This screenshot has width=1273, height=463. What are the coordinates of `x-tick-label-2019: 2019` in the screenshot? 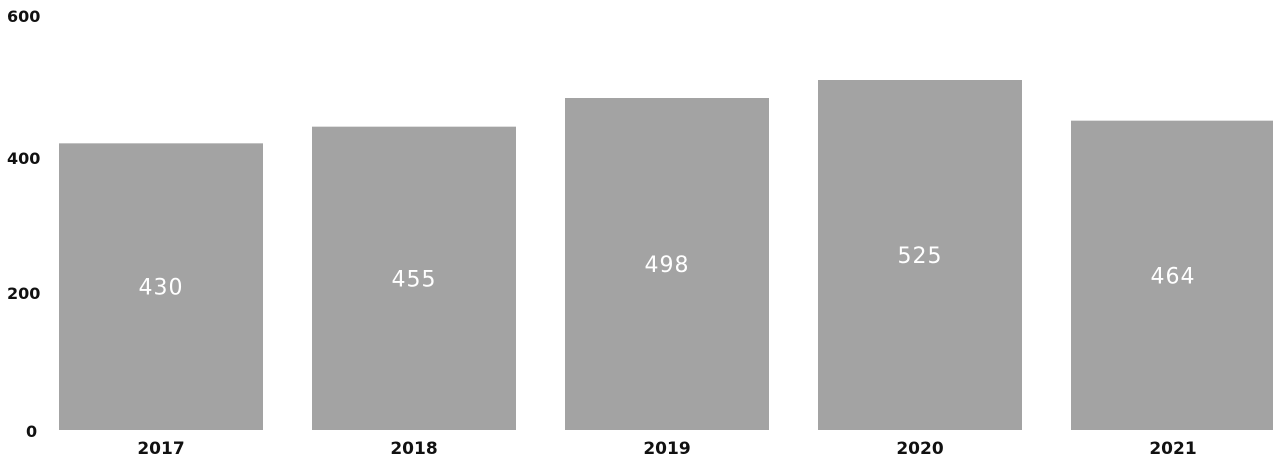 It's located at (666, 449).